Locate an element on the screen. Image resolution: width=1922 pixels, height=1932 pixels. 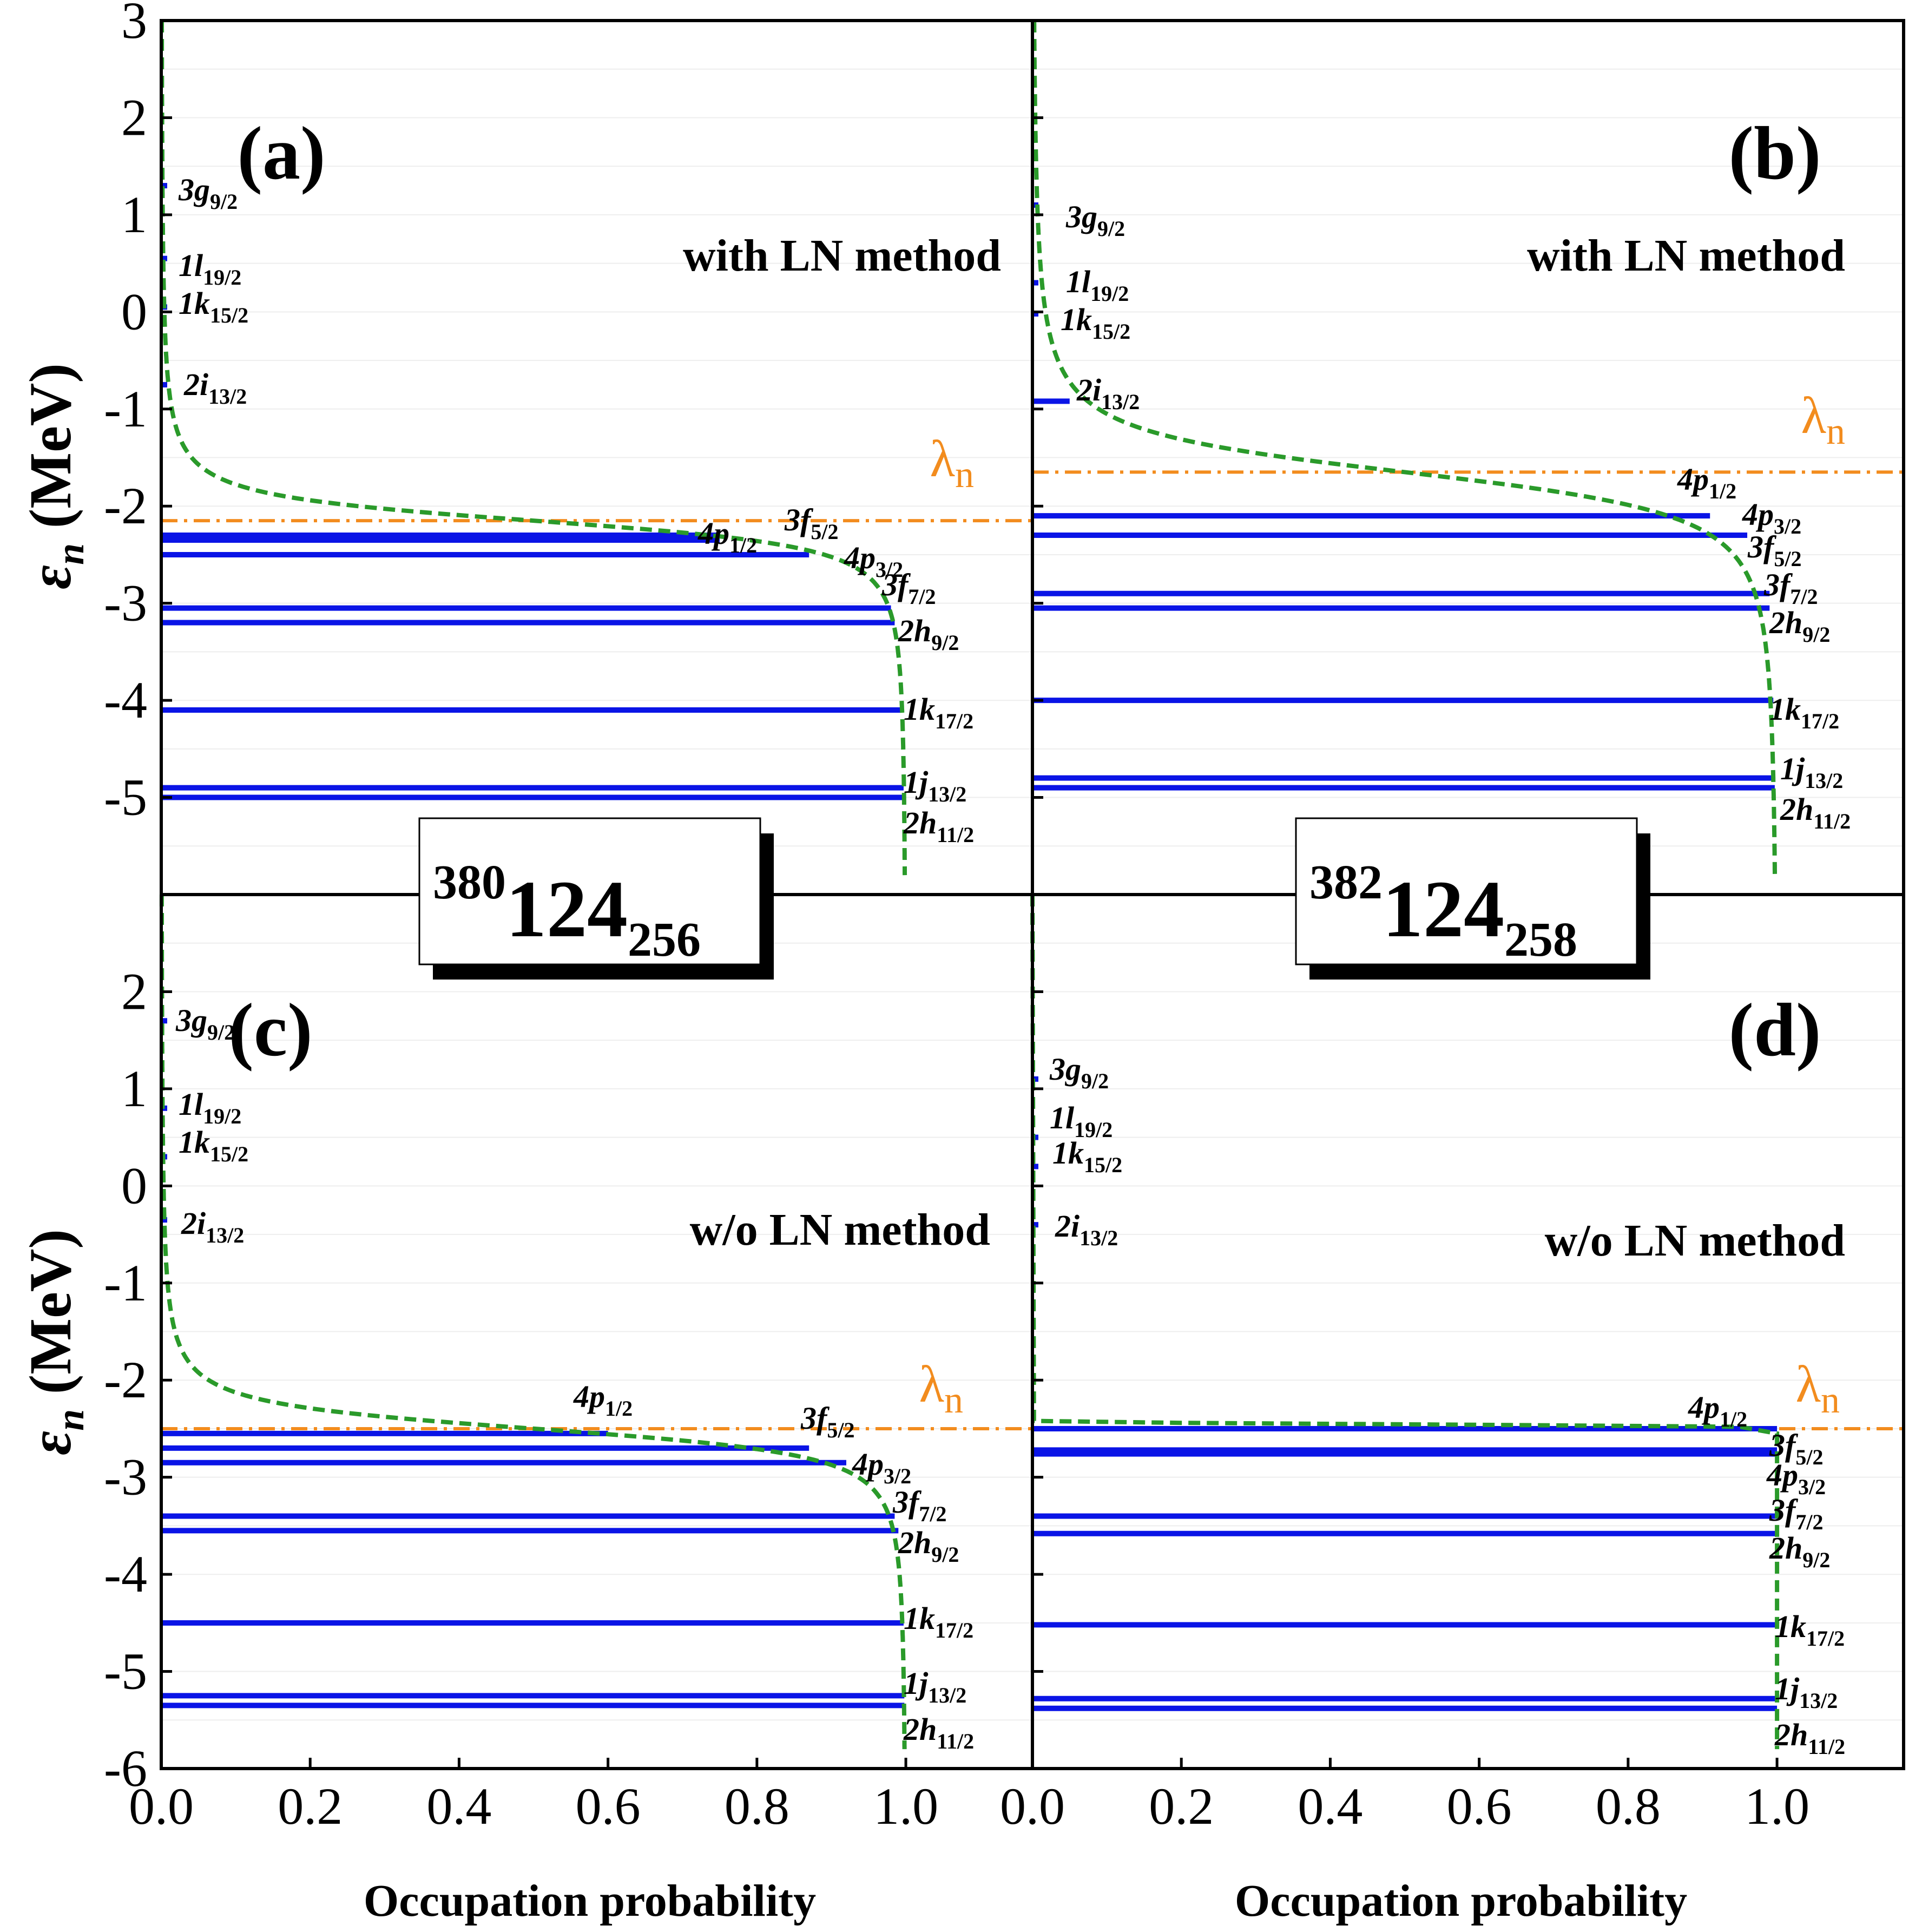
y-axis-title-top: εn (MeV) is located at coordinates (54, 476).